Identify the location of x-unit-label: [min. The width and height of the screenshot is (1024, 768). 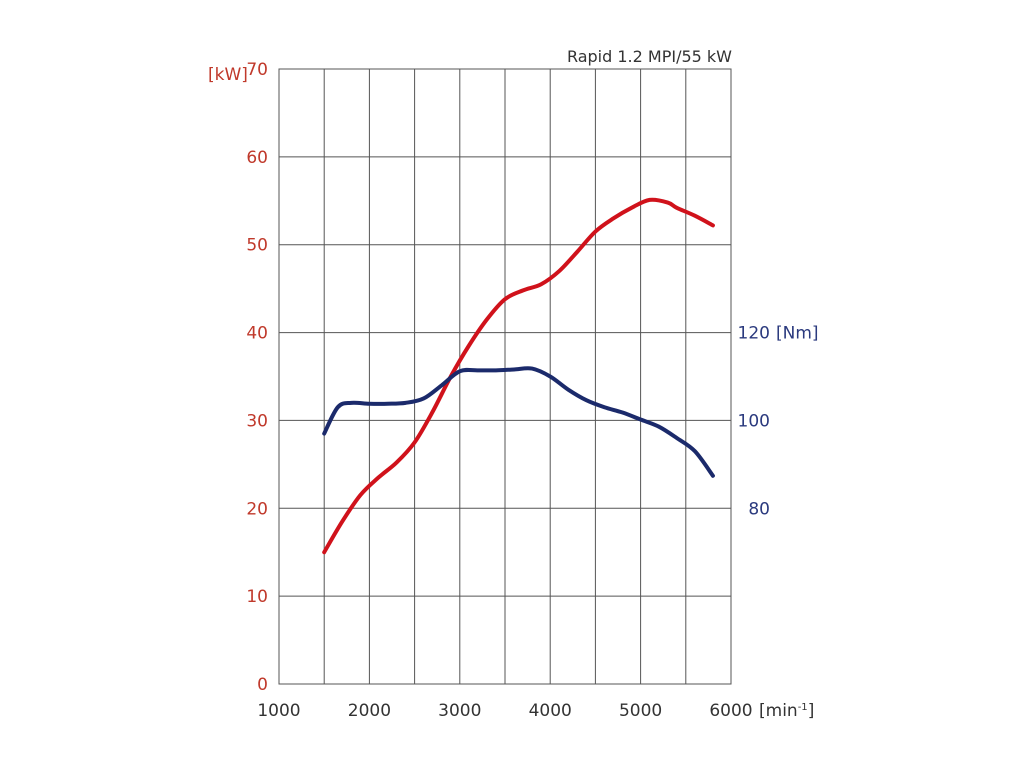
(778, 711).